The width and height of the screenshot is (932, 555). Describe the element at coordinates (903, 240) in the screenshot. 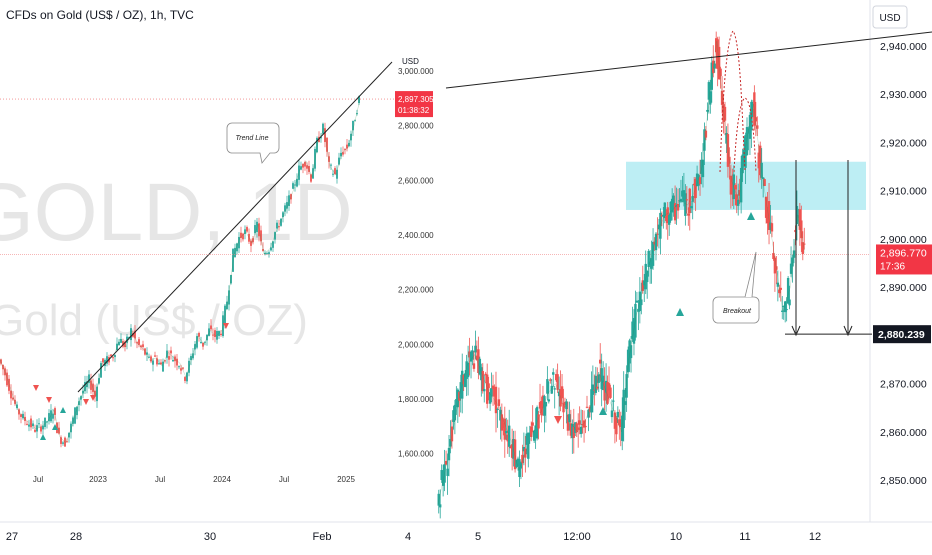

I see `main-y-tick-label: 2,900.000` at that location.